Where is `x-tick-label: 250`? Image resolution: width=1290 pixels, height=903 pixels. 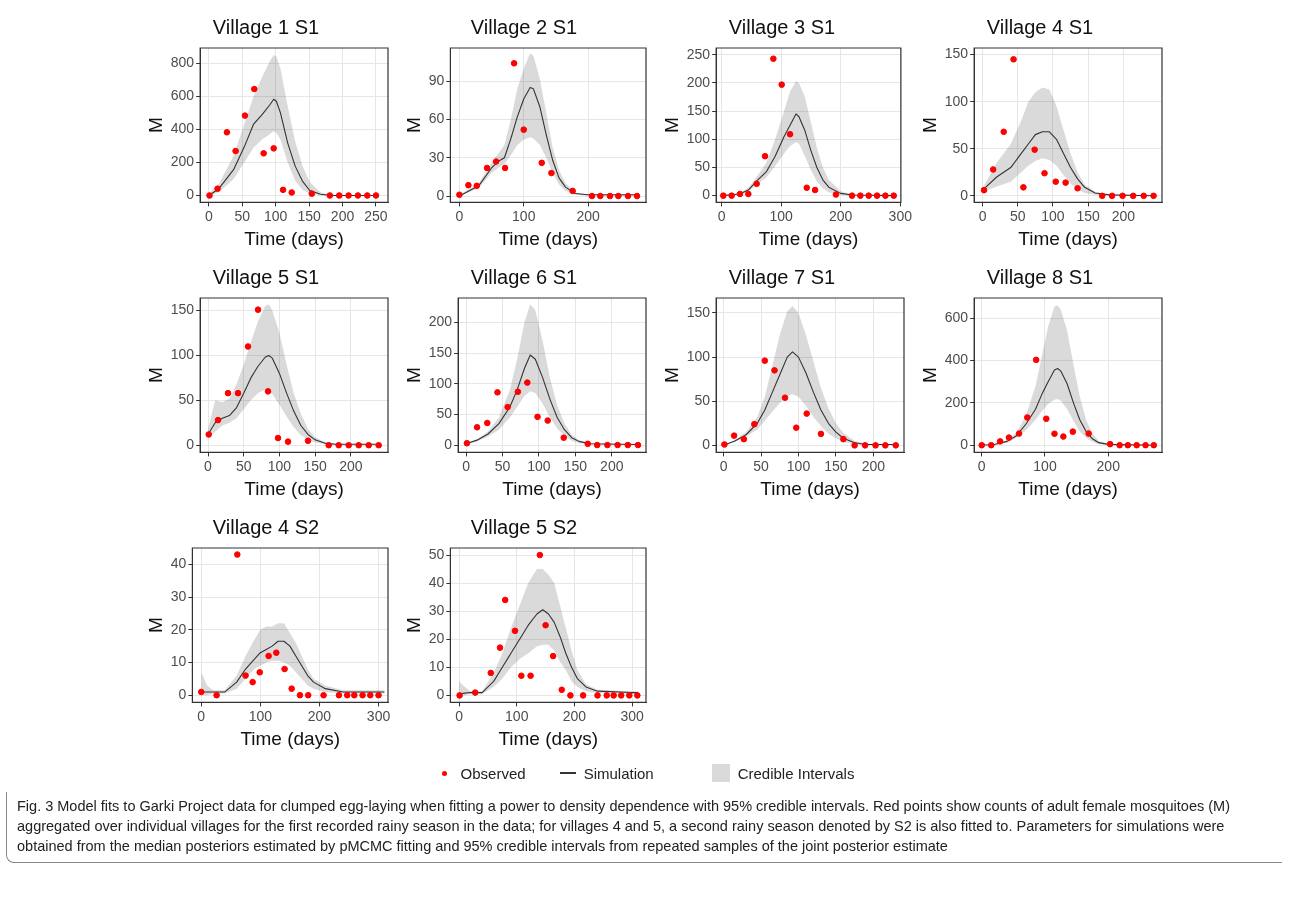
x-tick-label: 250 is located at coordinates (376, 215).